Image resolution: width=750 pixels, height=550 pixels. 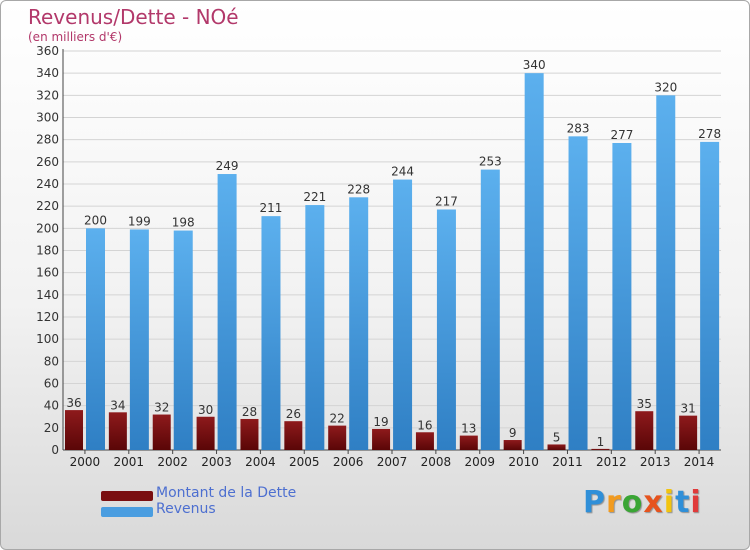 I want to click on y-tick-label: 240, so click(x=47, y=184).